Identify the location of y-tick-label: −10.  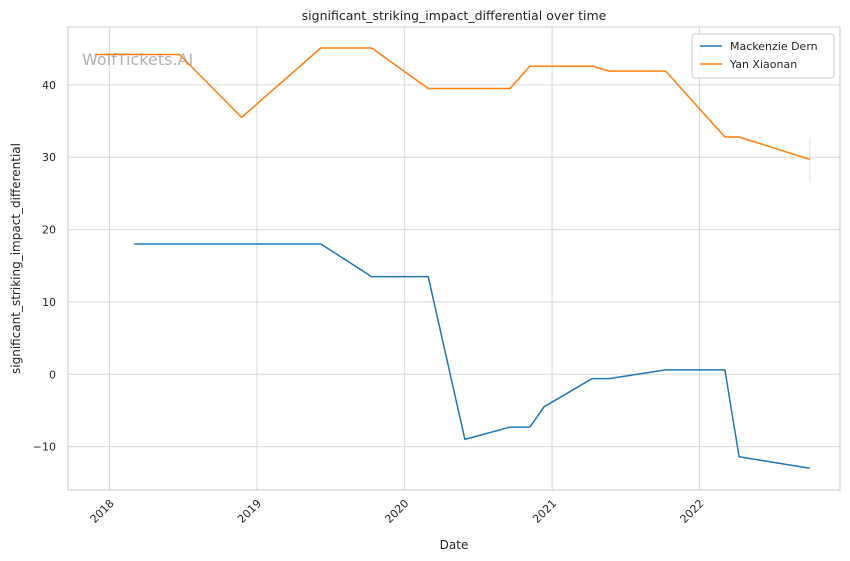
(44, 447).